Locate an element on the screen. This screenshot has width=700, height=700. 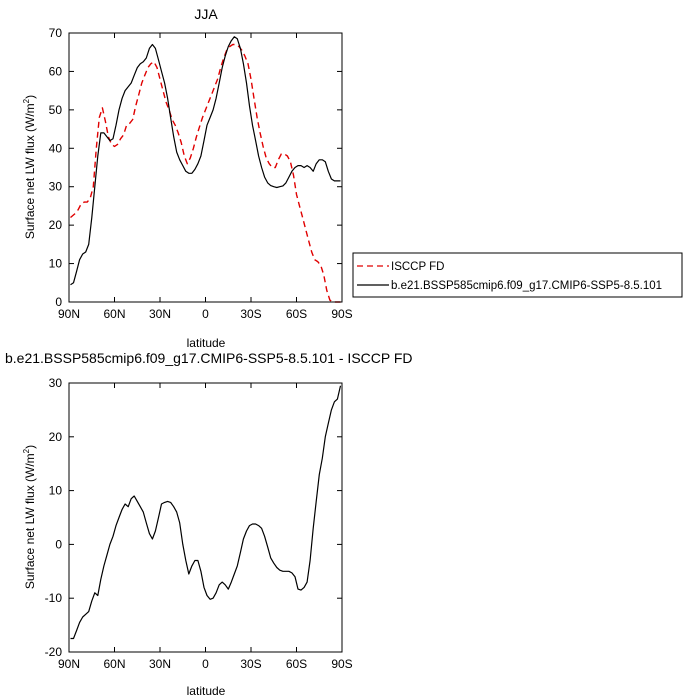
y-tick-label: -20 is located at coordinates (54, 652).